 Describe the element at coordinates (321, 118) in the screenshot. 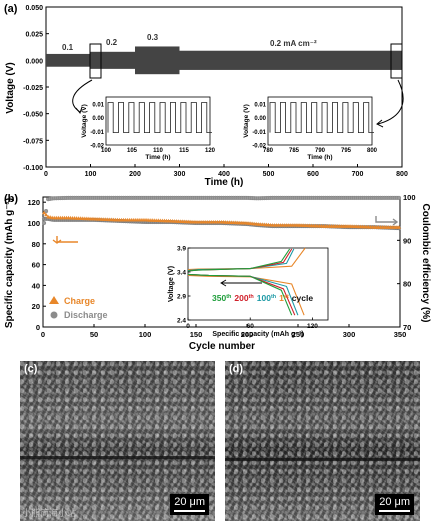

I see `inset-right-square-wave` at that location.